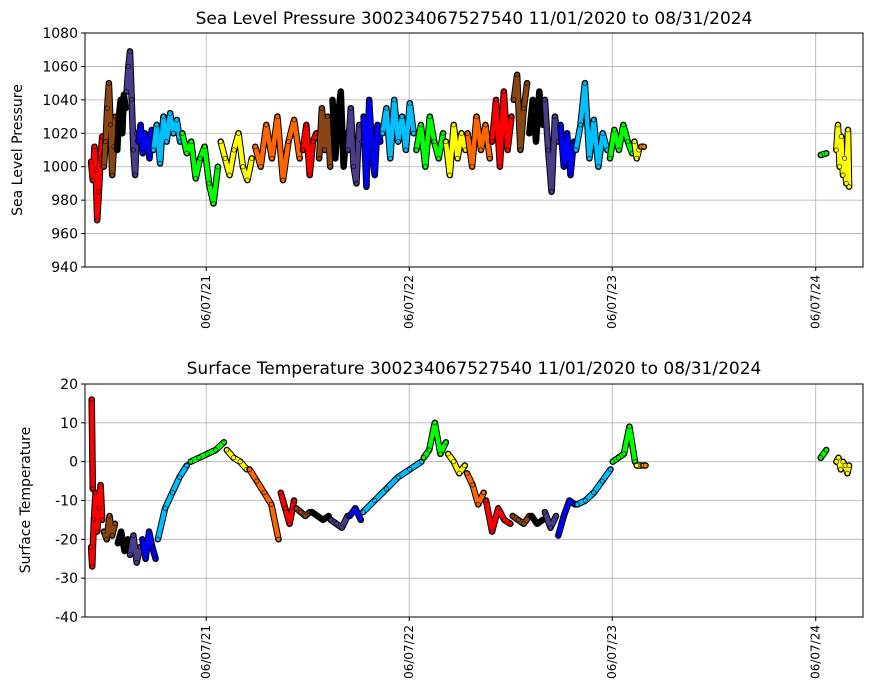 Image resolution: width=870 pixels, height=700 pixels. I want to click on pressure-x-tick-label: 06/07/23, so click(612, 302).